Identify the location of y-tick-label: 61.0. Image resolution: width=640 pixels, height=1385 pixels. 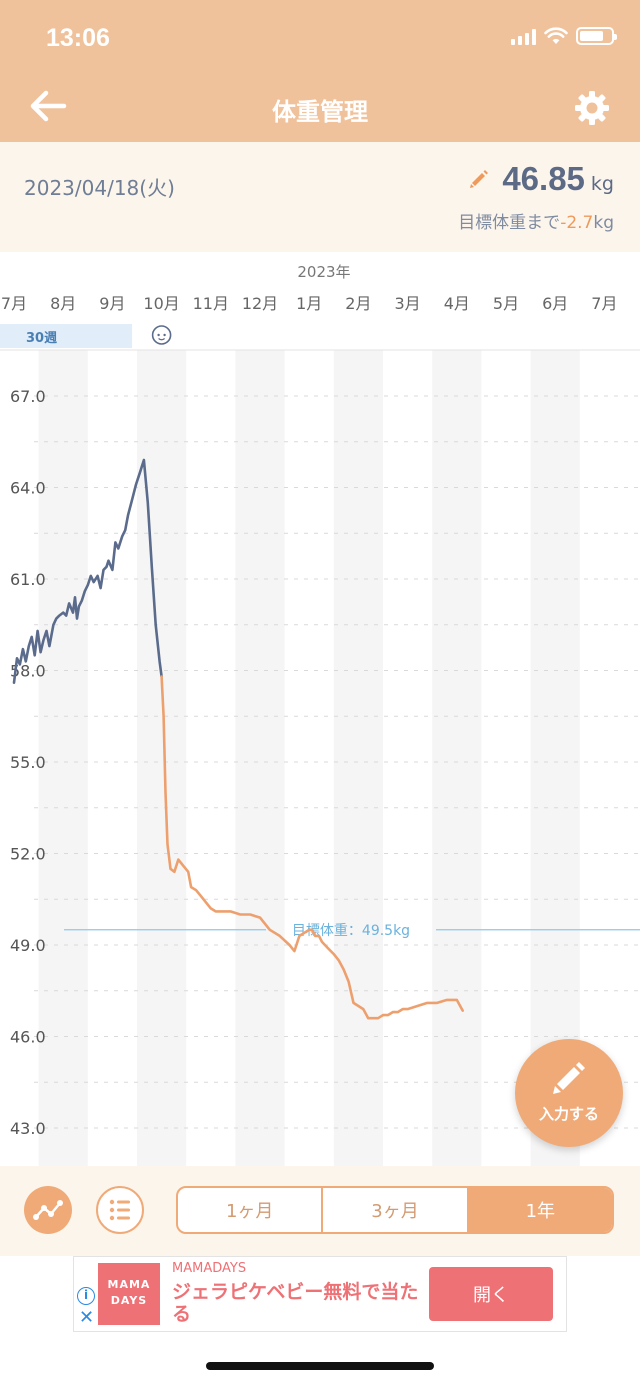
(28, 579).